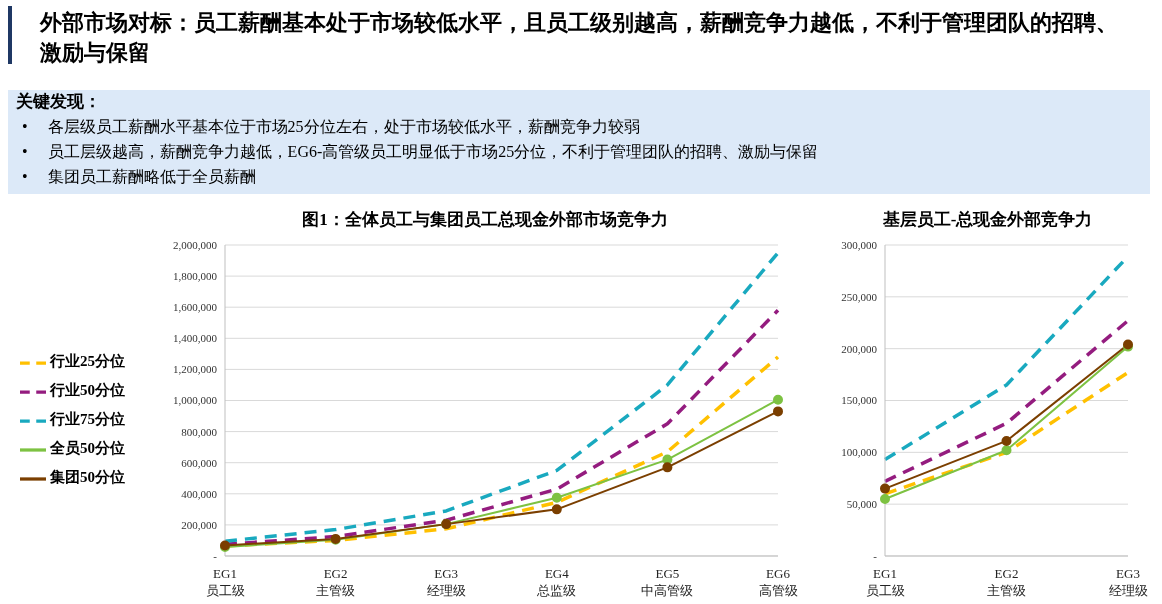  I want to click on y-tick-label: 250,000, so click(859, 296).